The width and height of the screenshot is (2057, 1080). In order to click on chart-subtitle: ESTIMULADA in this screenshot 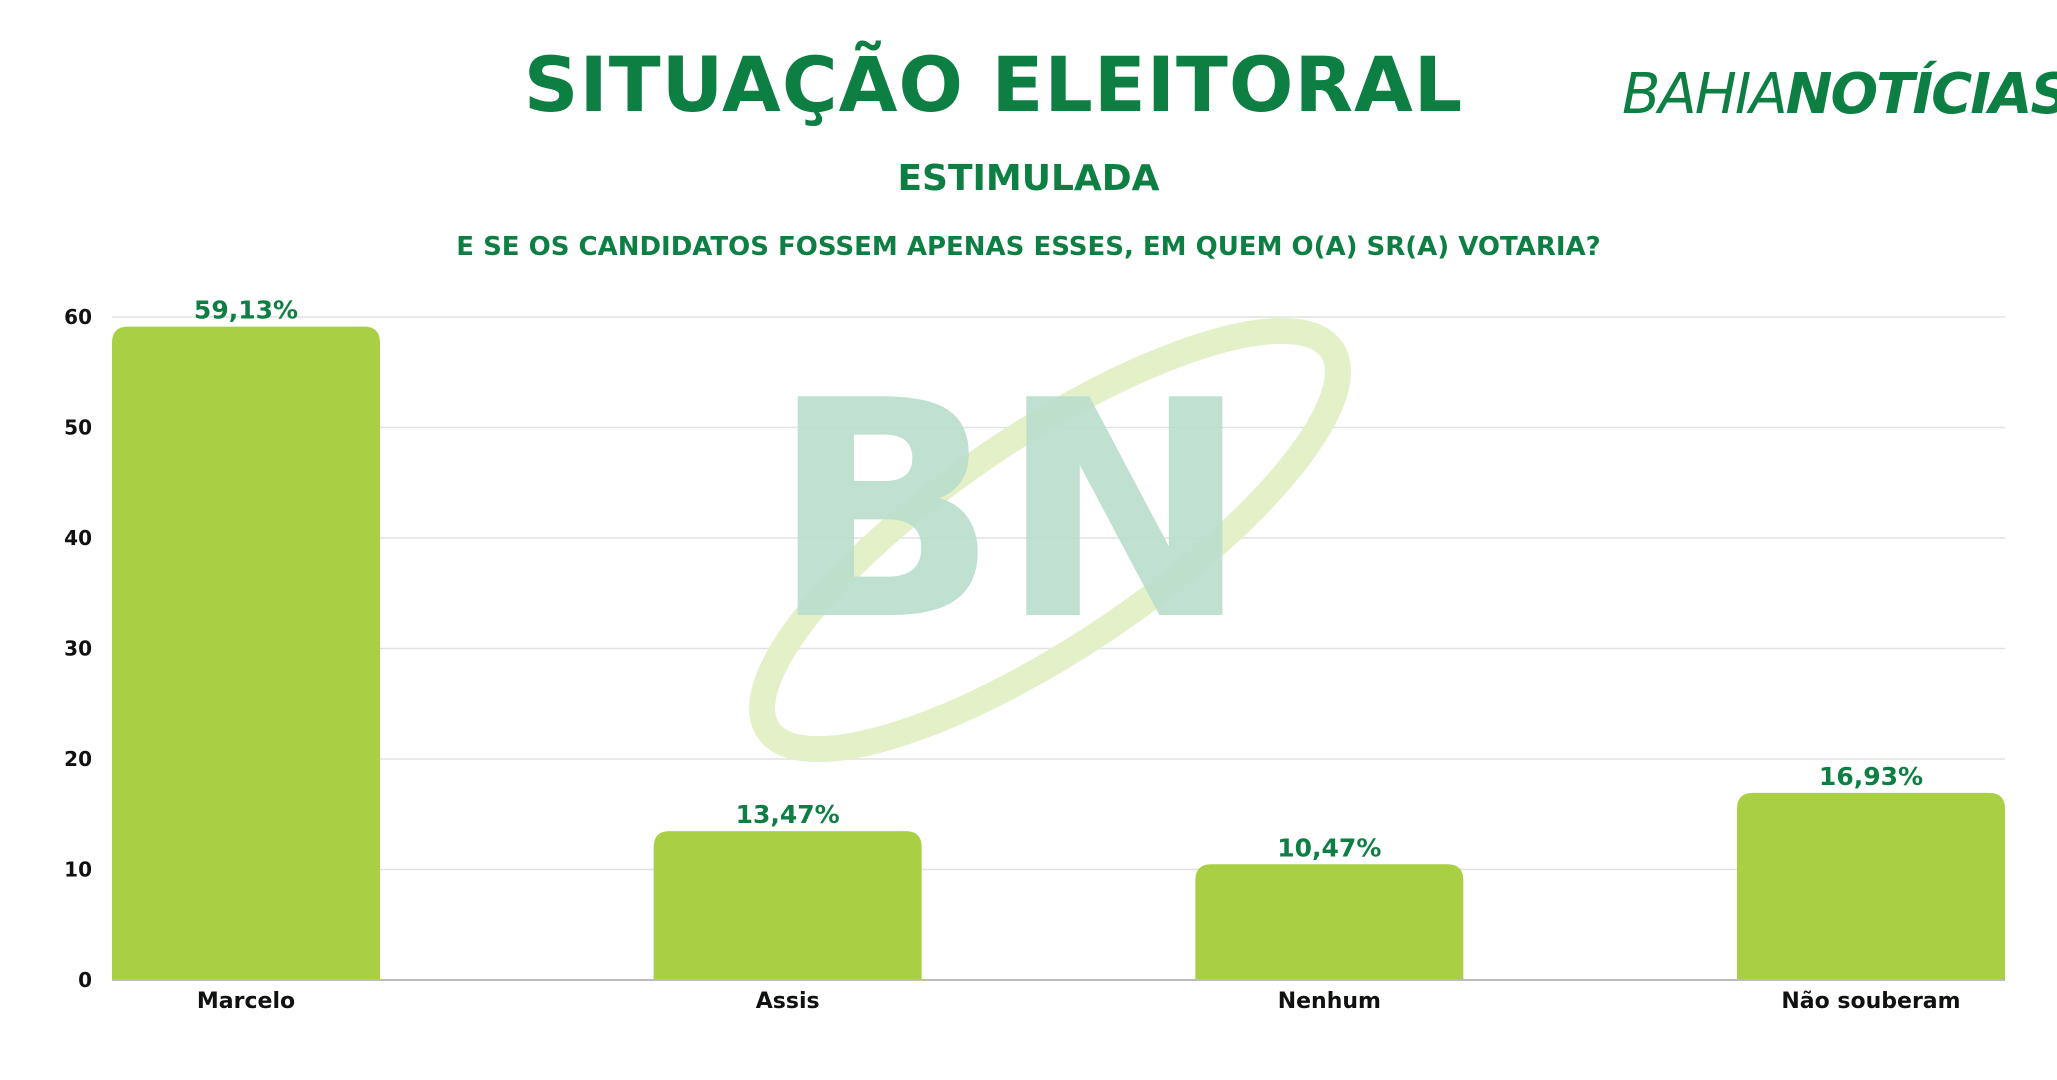, I will do `click(1028, 178)`.